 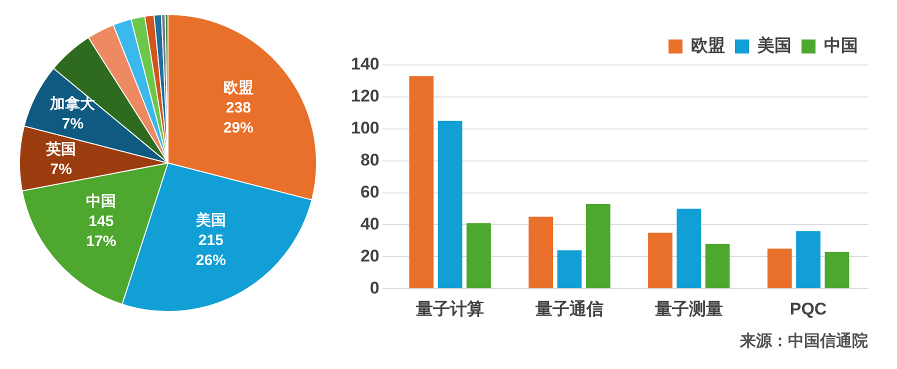 I want to click on y-tick-label: 80, so click(x=370, y=160).